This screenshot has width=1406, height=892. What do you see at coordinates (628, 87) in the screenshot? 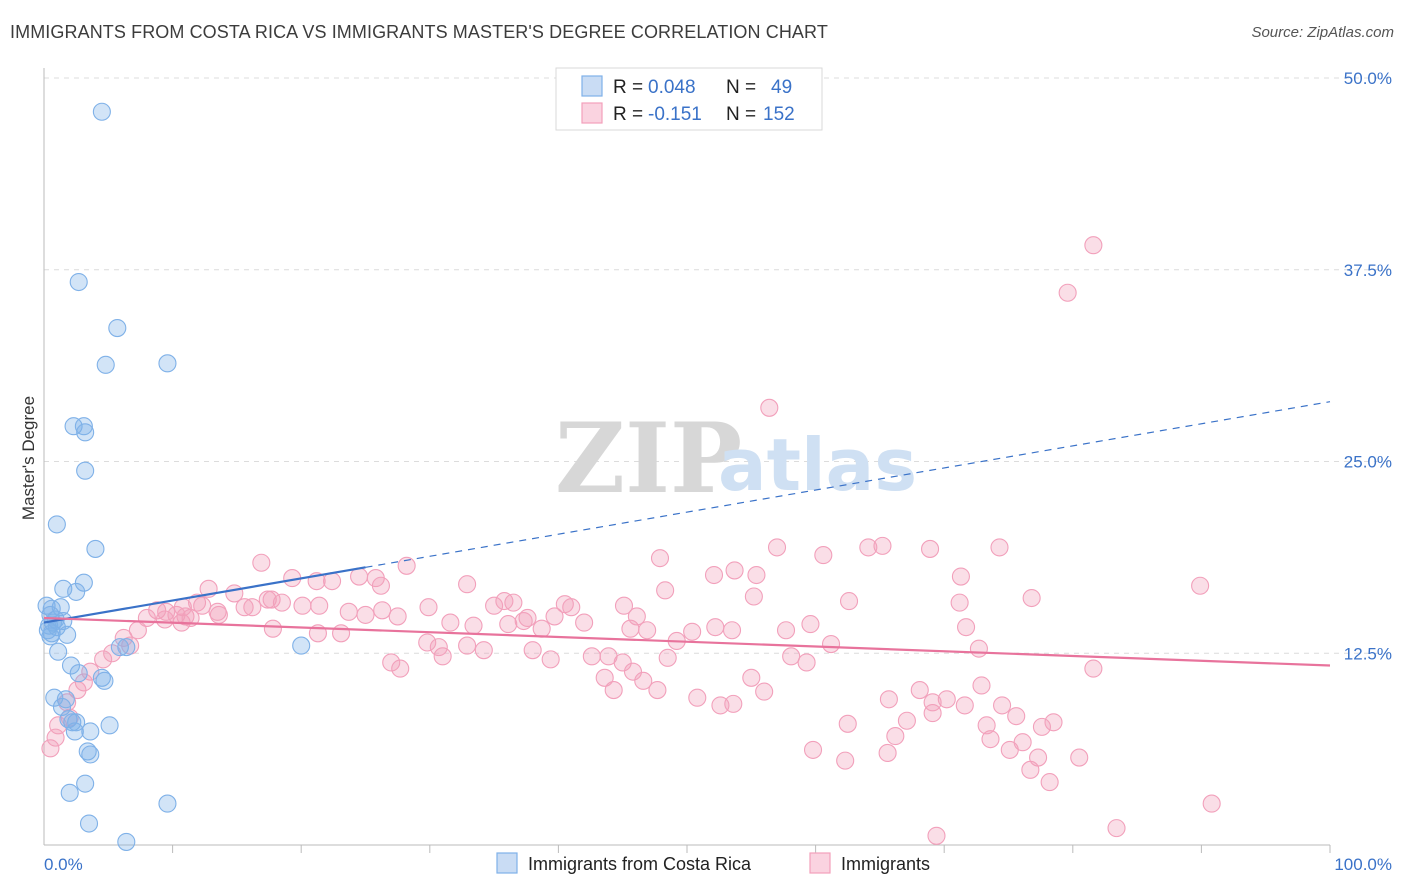
I see `legend-r-label-1: R =` at bounding box center [628, 87].